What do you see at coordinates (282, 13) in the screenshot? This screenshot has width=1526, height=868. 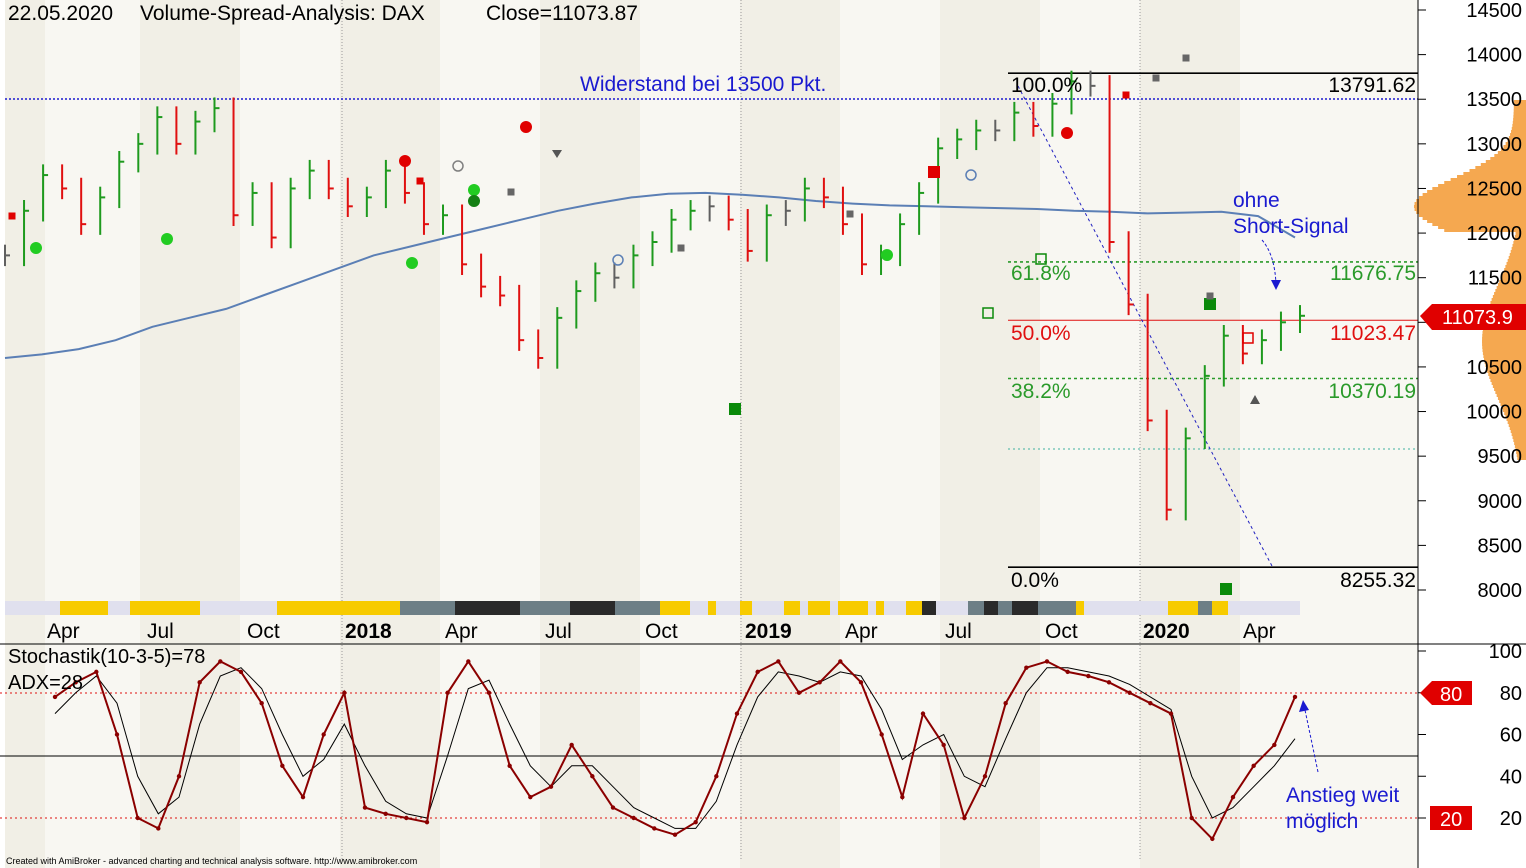 I see `chart-title: Volume-Spread-Analysis: DAX` at bounding box center [282, 13].